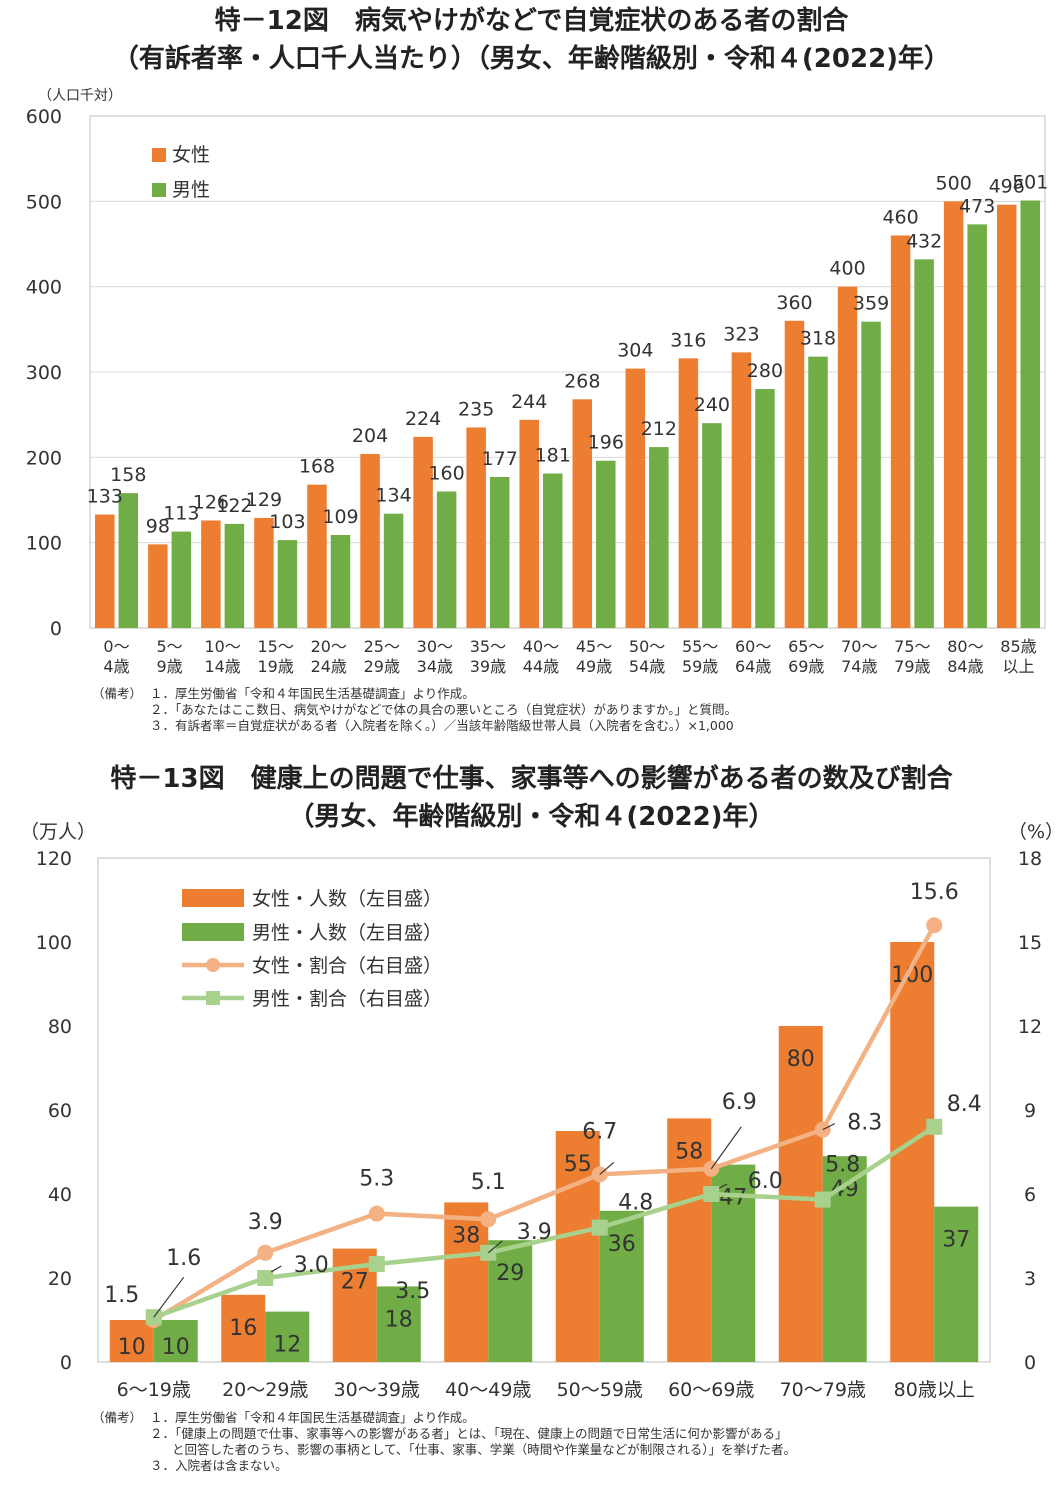  What do you see at coordinates (900, 217) in the screenshot?
I see `chart1-data-label-female: 460` at bounding box center [900, 217].